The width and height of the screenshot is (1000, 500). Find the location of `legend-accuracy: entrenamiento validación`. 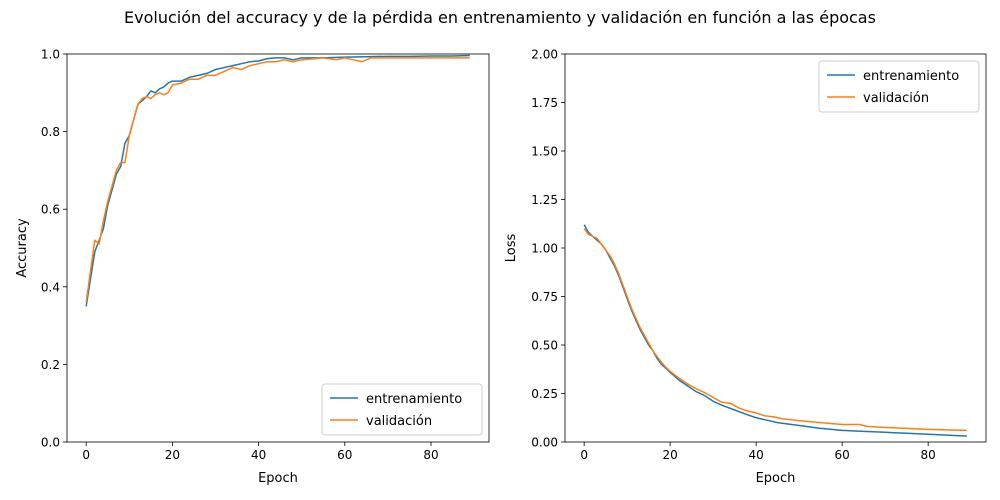

legend-accuracy: entrenamiento validación is located at coordinates (402, 409).